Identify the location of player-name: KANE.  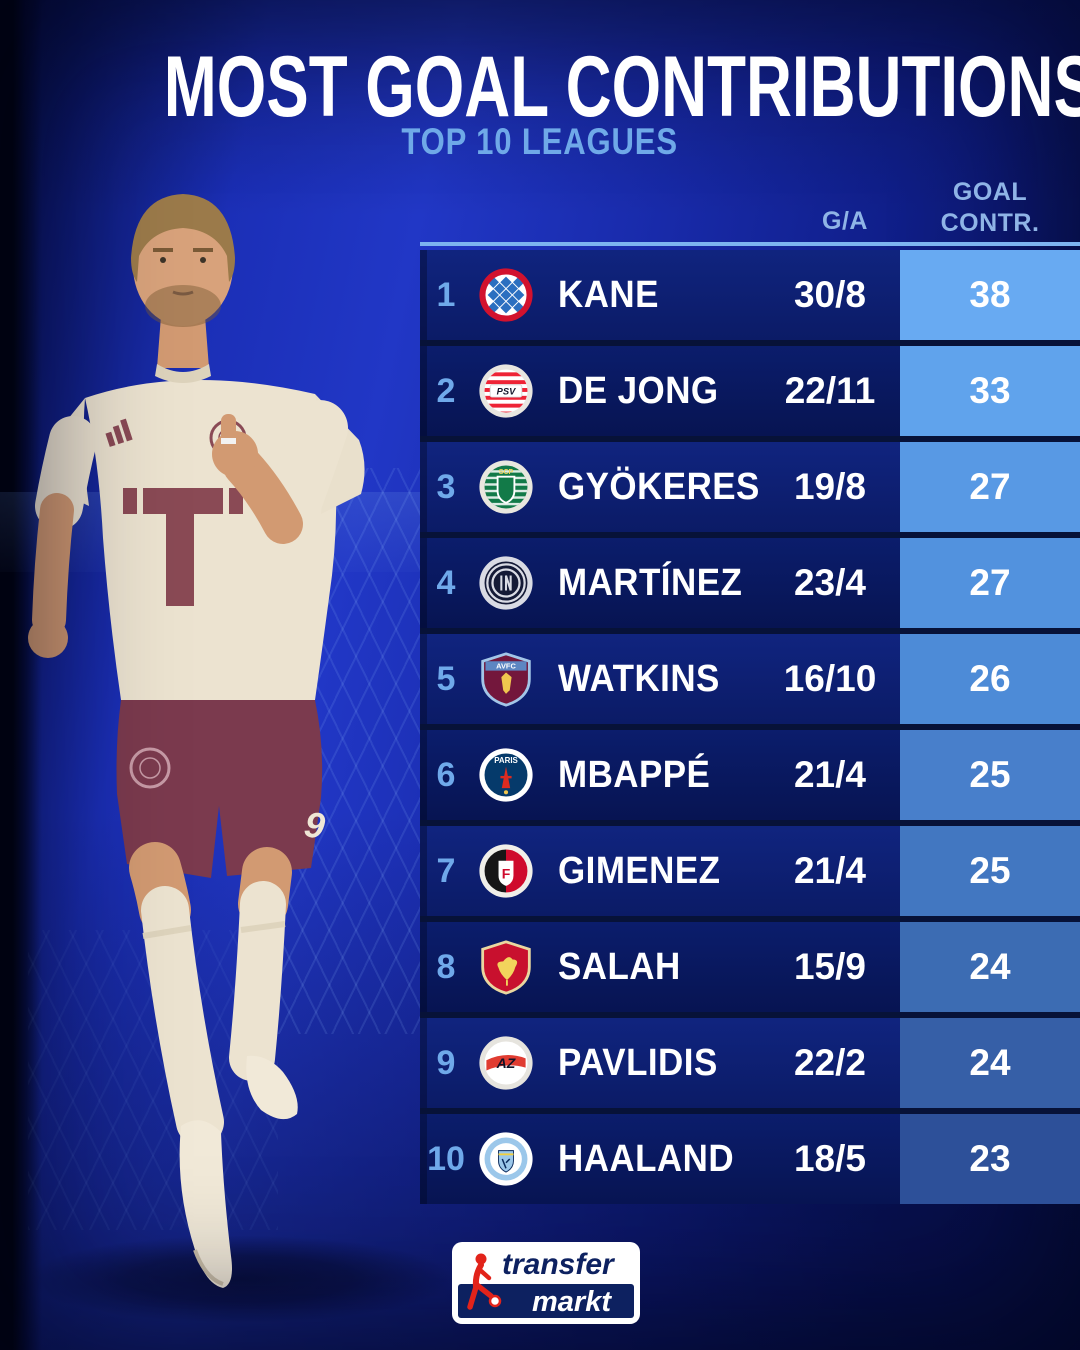
(608, 294).